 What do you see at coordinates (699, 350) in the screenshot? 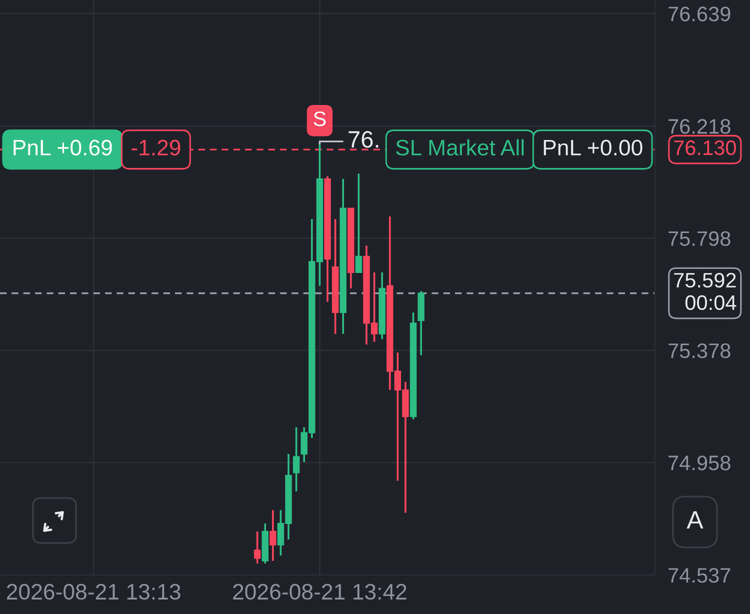
I see `y-tick-label: 75.378` at bounding box center [699, 350].